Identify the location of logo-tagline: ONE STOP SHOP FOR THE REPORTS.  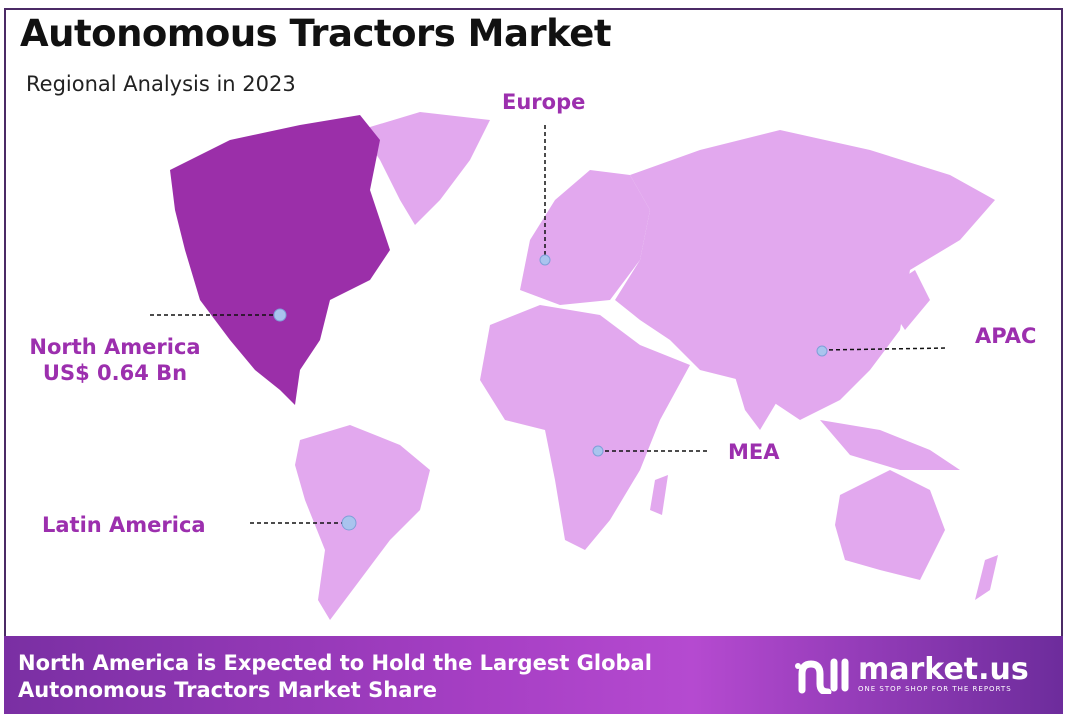
(935, 689).